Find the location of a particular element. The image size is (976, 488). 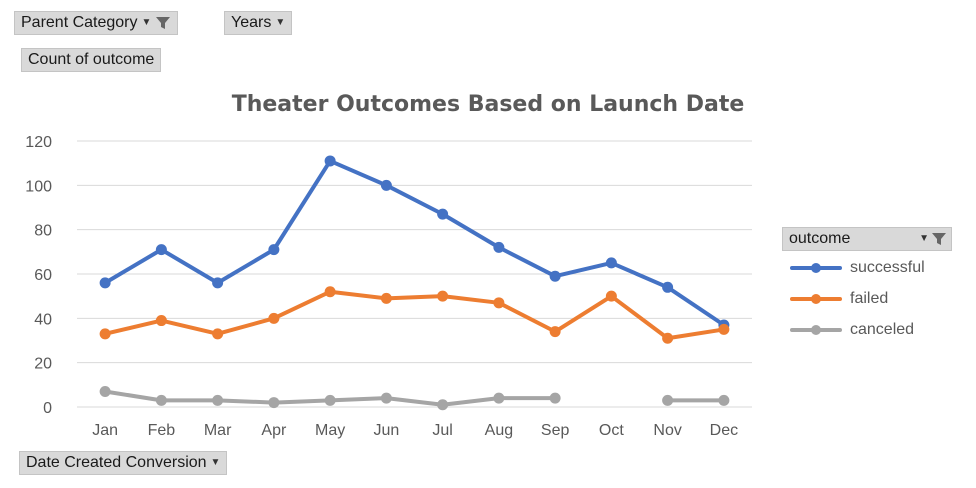

x-tick-label: Apr is located at coordinates (274, 430).